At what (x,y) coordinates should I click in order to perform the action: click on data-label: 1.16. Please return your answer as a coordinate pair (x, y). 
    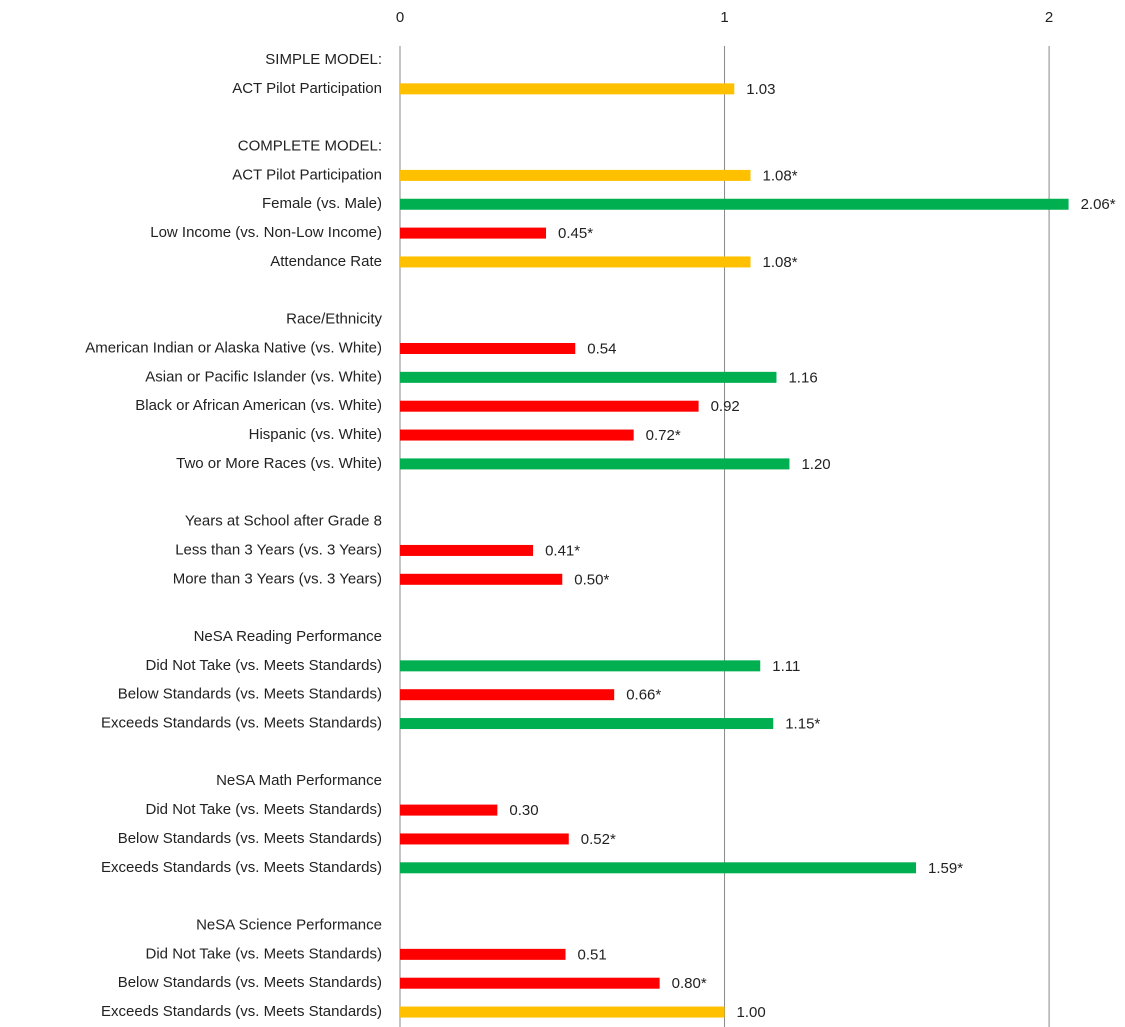
    Looking at the image, I should click on (802, 377).